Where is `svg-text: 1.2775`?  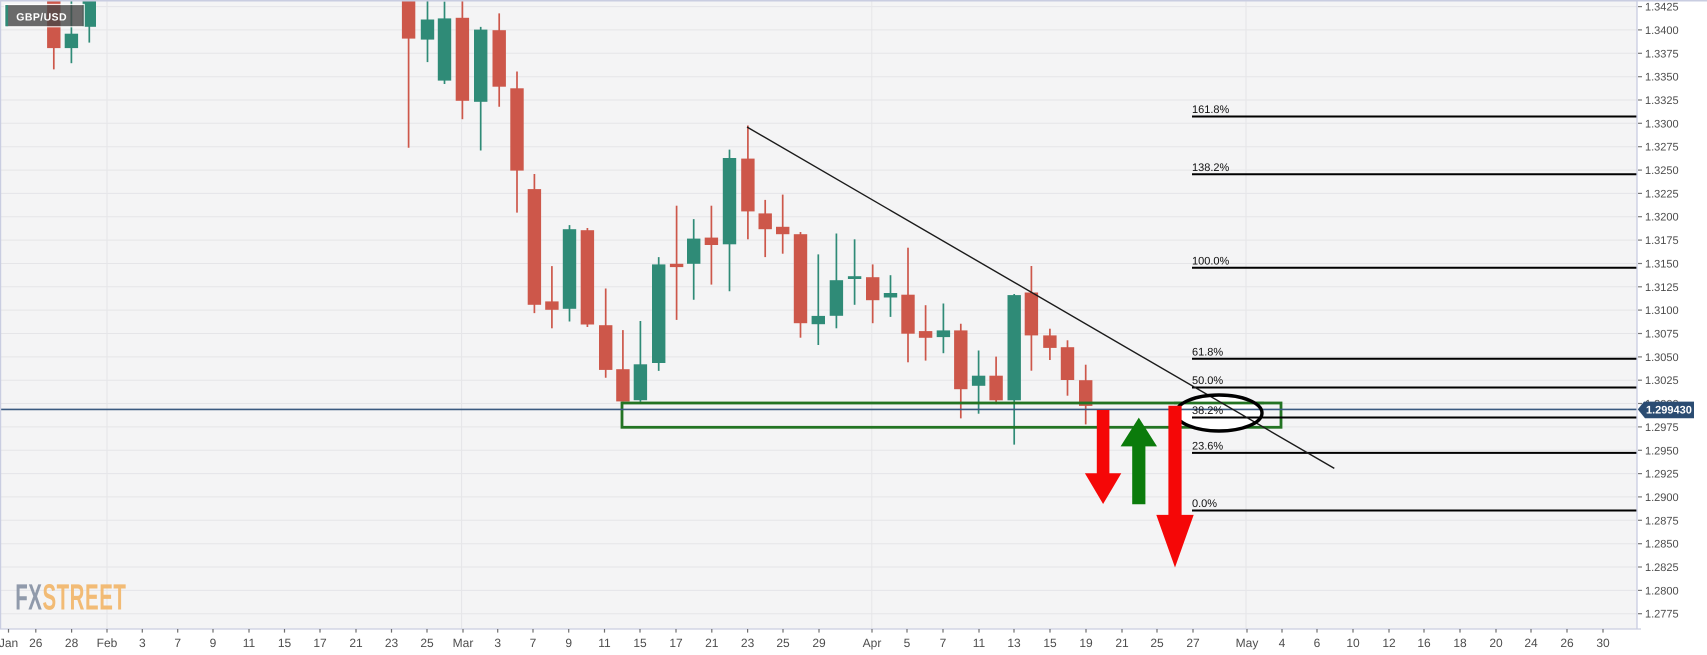
svg-text: 1.2775 is located at coordinates (1662, 615).